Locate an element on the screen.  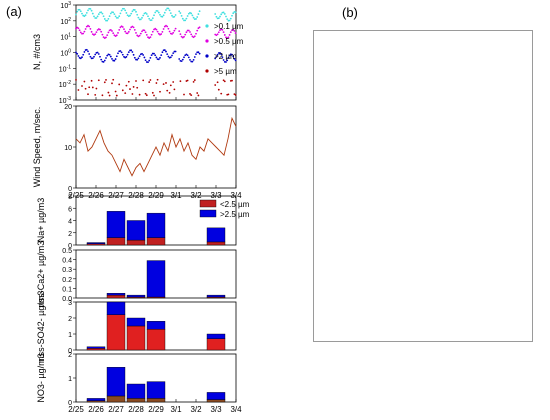
legend-label: >5 µm is located at coordinates (225, 71).